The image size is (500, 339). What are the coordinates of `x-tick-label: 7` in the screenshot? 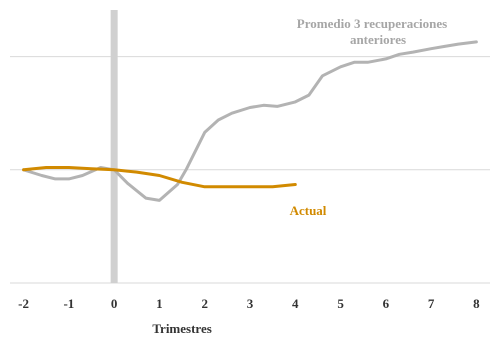 It's located at (431, 303).